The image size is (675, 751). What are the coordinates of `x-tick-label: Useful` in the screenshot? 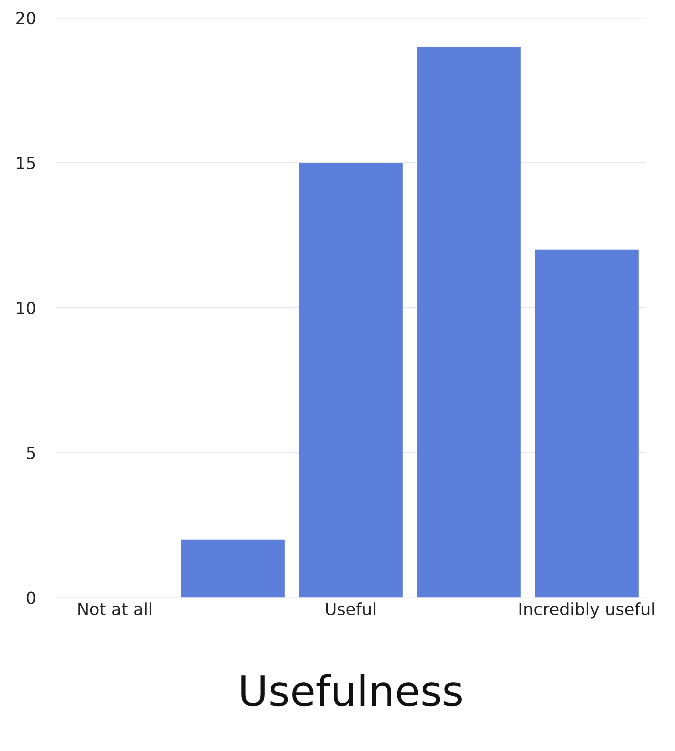 It's located at (351, 609).